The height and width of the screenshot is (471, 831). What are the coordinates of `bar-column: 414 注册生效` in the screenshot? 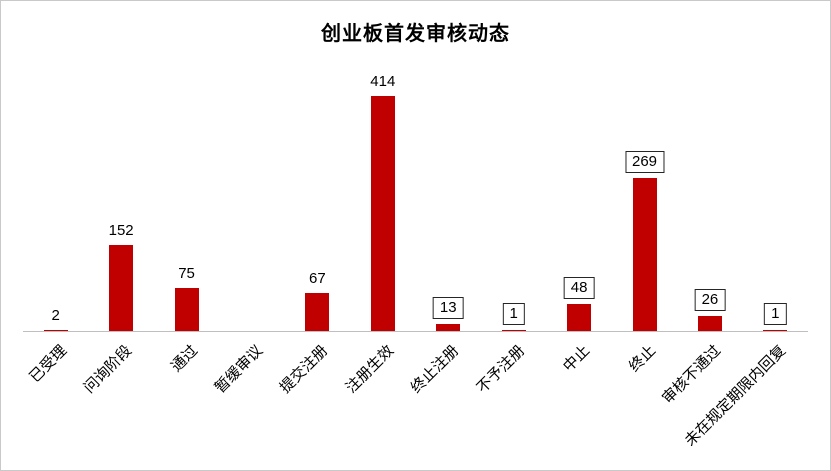 It's located at (379, 229).